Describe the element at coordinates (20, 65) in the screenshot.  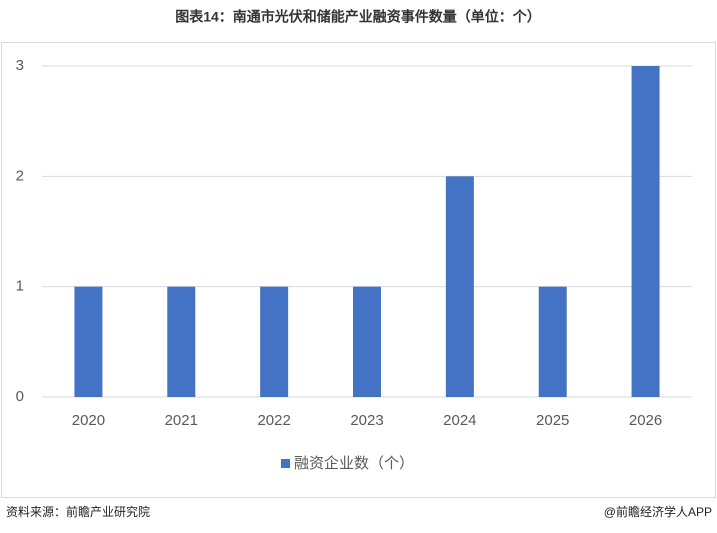
I see `y-tick-label: 3` at that location.